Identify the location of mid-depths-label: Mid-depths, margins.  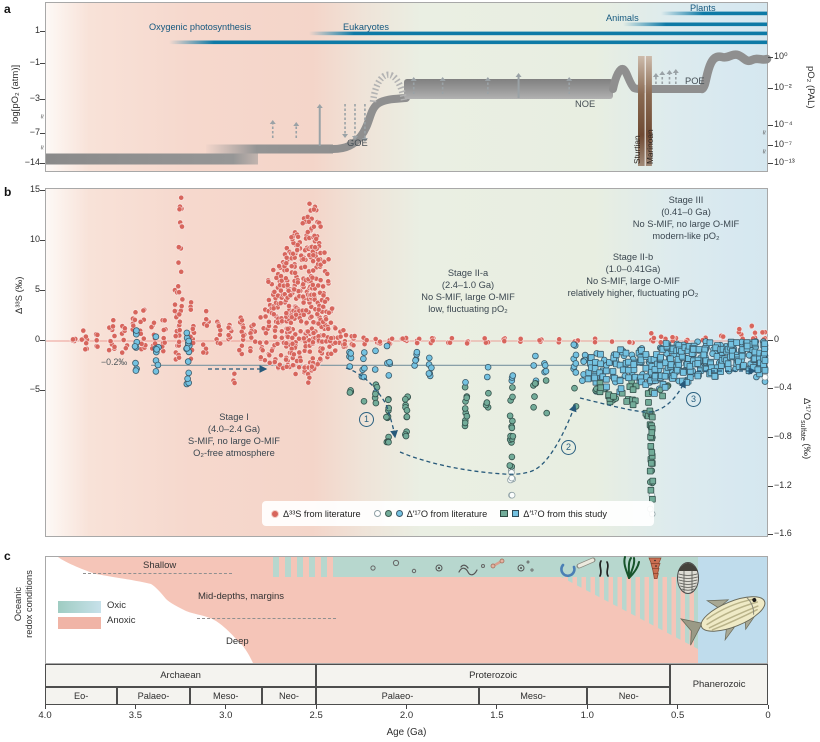
(241, 596).